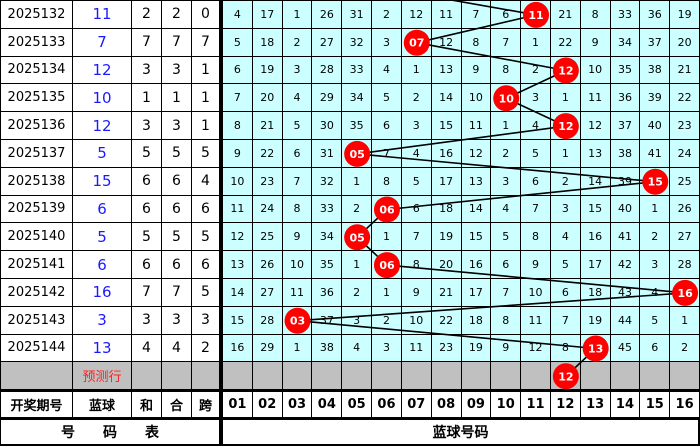 The image size is (700, 446). What do you see at coordinates (147, 98) in the screenshot?
I see `sum-cell: 1` at bounding box center [147, 98].